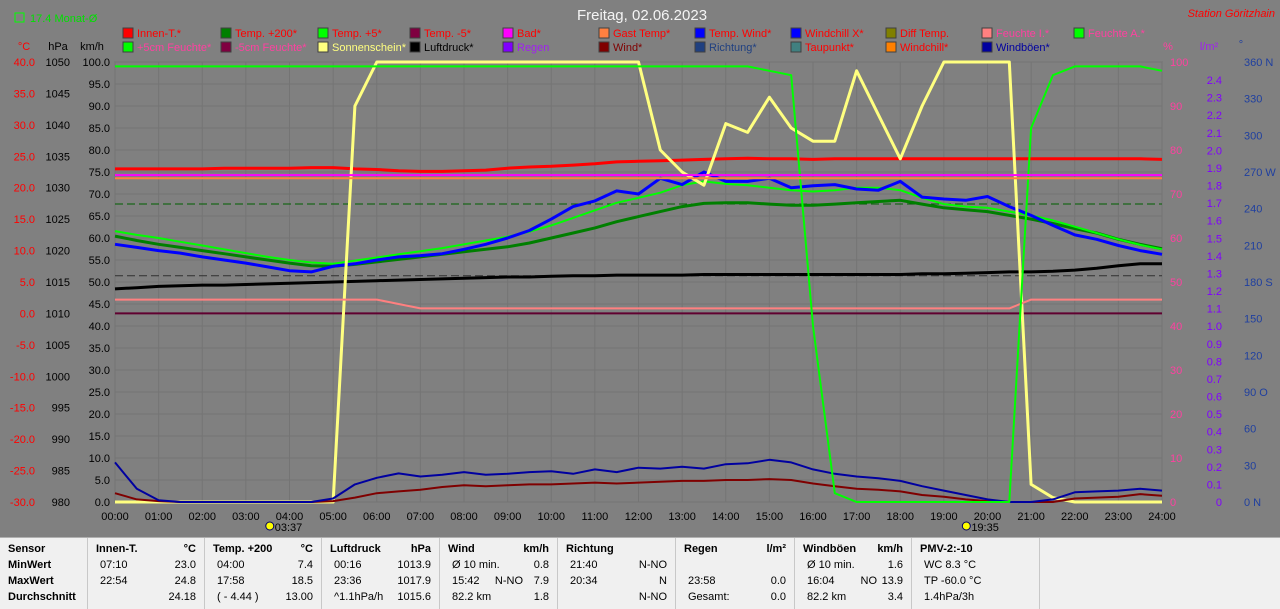  What do you see at coordinates (1253, 136) in the screenshot?
I see `dir-tick: 300` at bounding box center [1253, 136].